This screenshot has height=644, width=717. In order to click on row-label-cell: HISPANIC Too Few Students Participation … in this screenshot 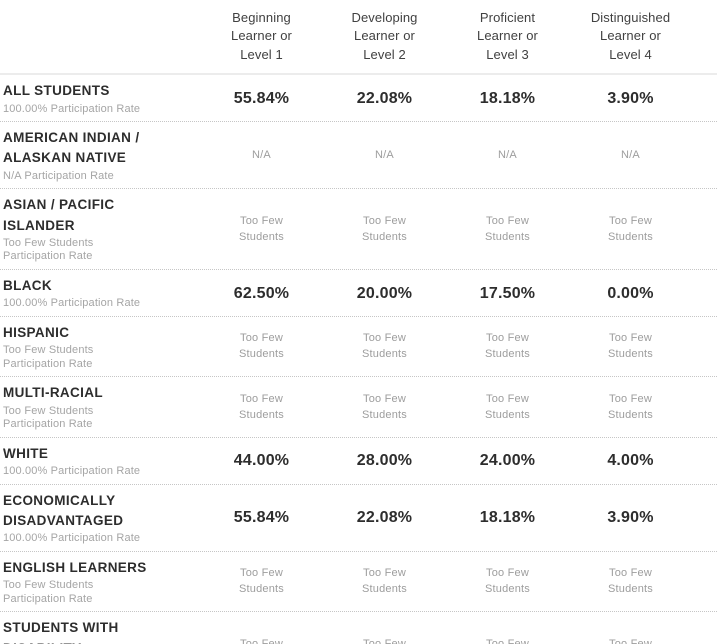, I will do `click(100, 347)`.